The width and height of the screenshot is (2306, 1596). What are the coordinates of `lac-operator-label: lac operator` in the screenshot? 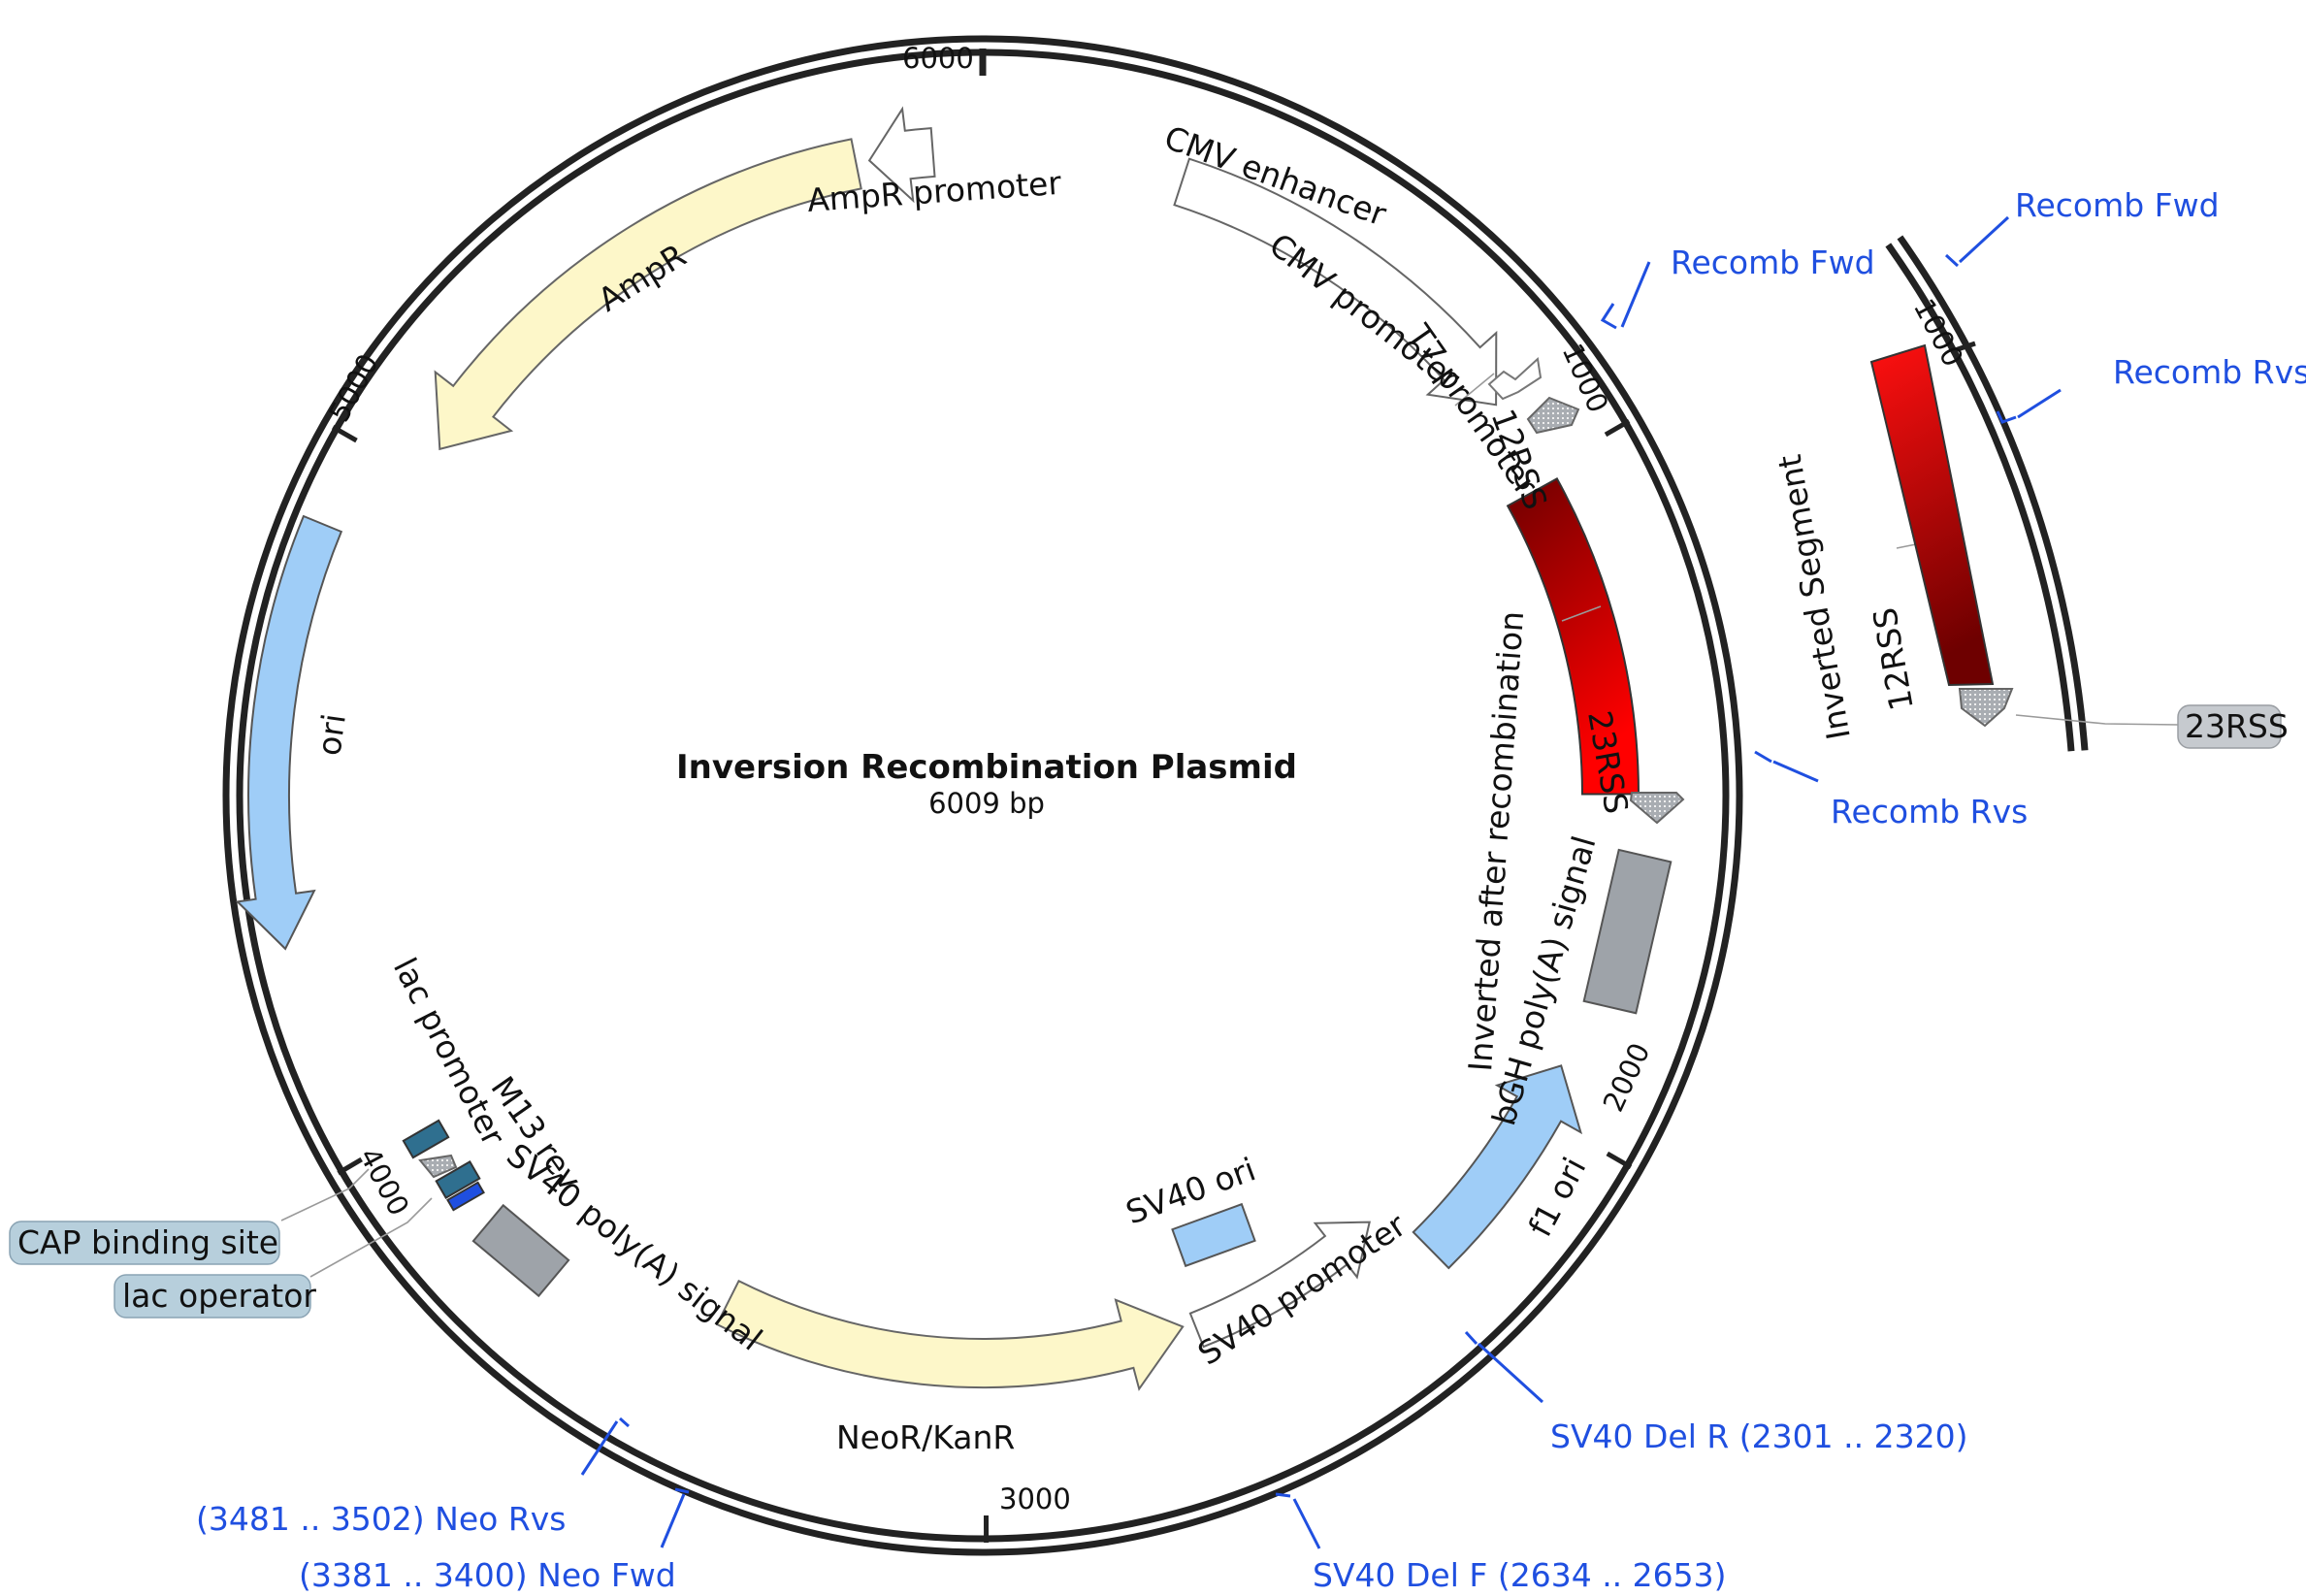 It's located at (219, 1296).